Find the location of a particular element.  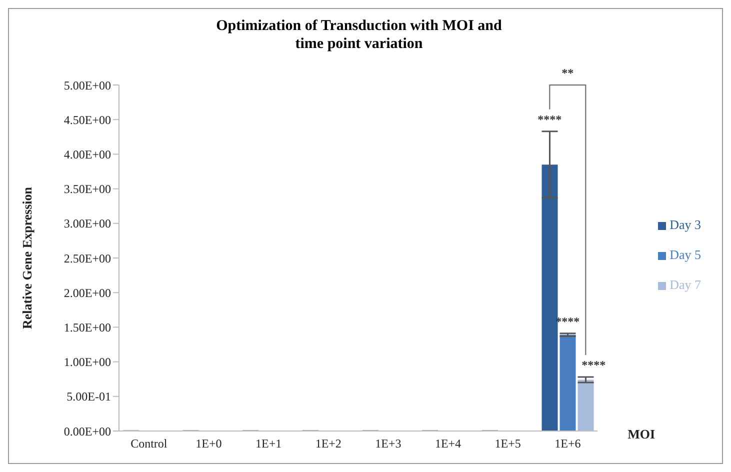

y-tick-label: 3.00E+00 is located at coordinates (87, 223).